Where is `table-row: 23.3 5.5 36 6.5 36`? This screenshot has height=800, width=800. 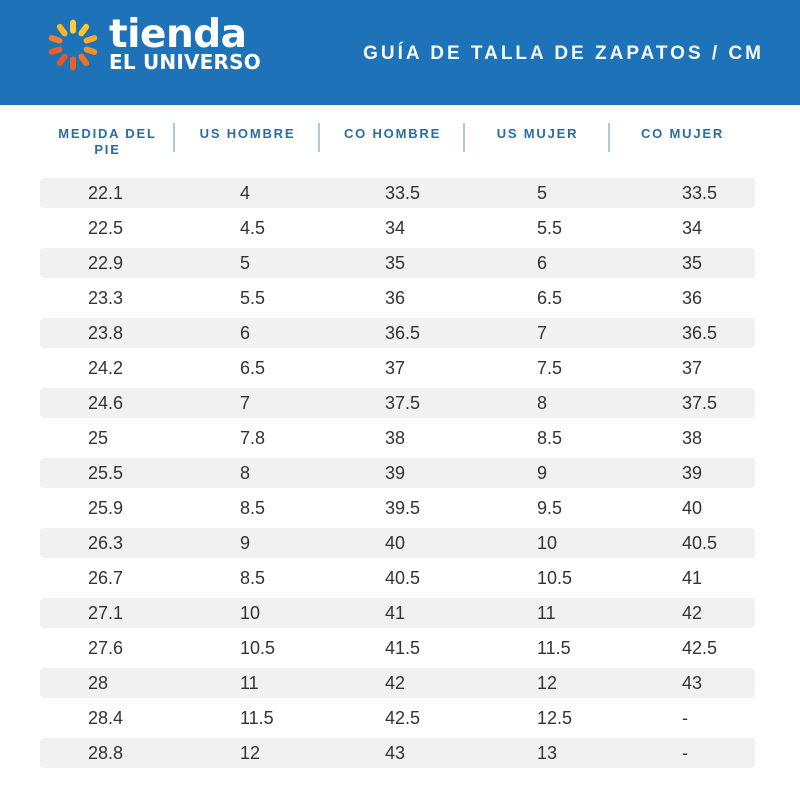
table-row: 23.3 5.5 36 6.5 36 is located at coordinates (397, 298).